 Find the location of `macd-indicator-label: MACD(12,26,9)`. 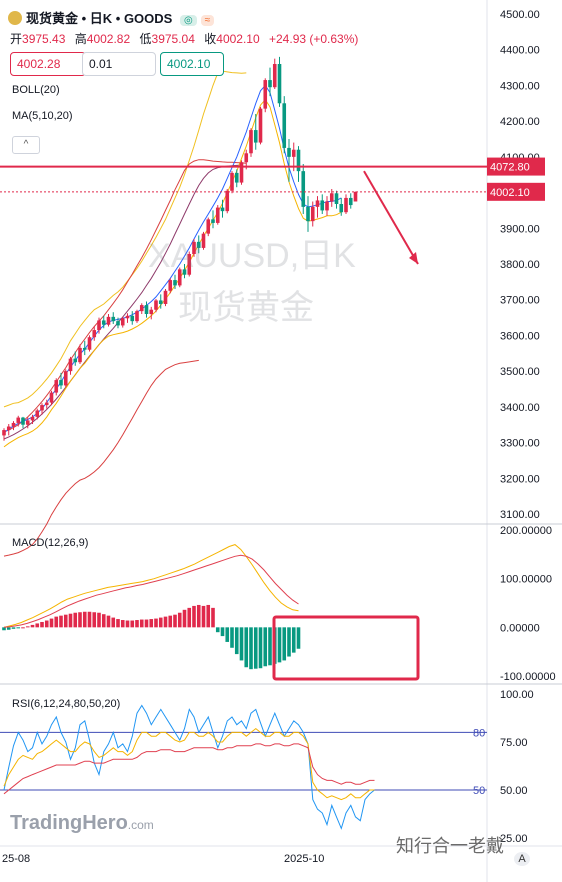

macd-indicator-label: MACD(12,26,9) is located at coordinates (50, 543).